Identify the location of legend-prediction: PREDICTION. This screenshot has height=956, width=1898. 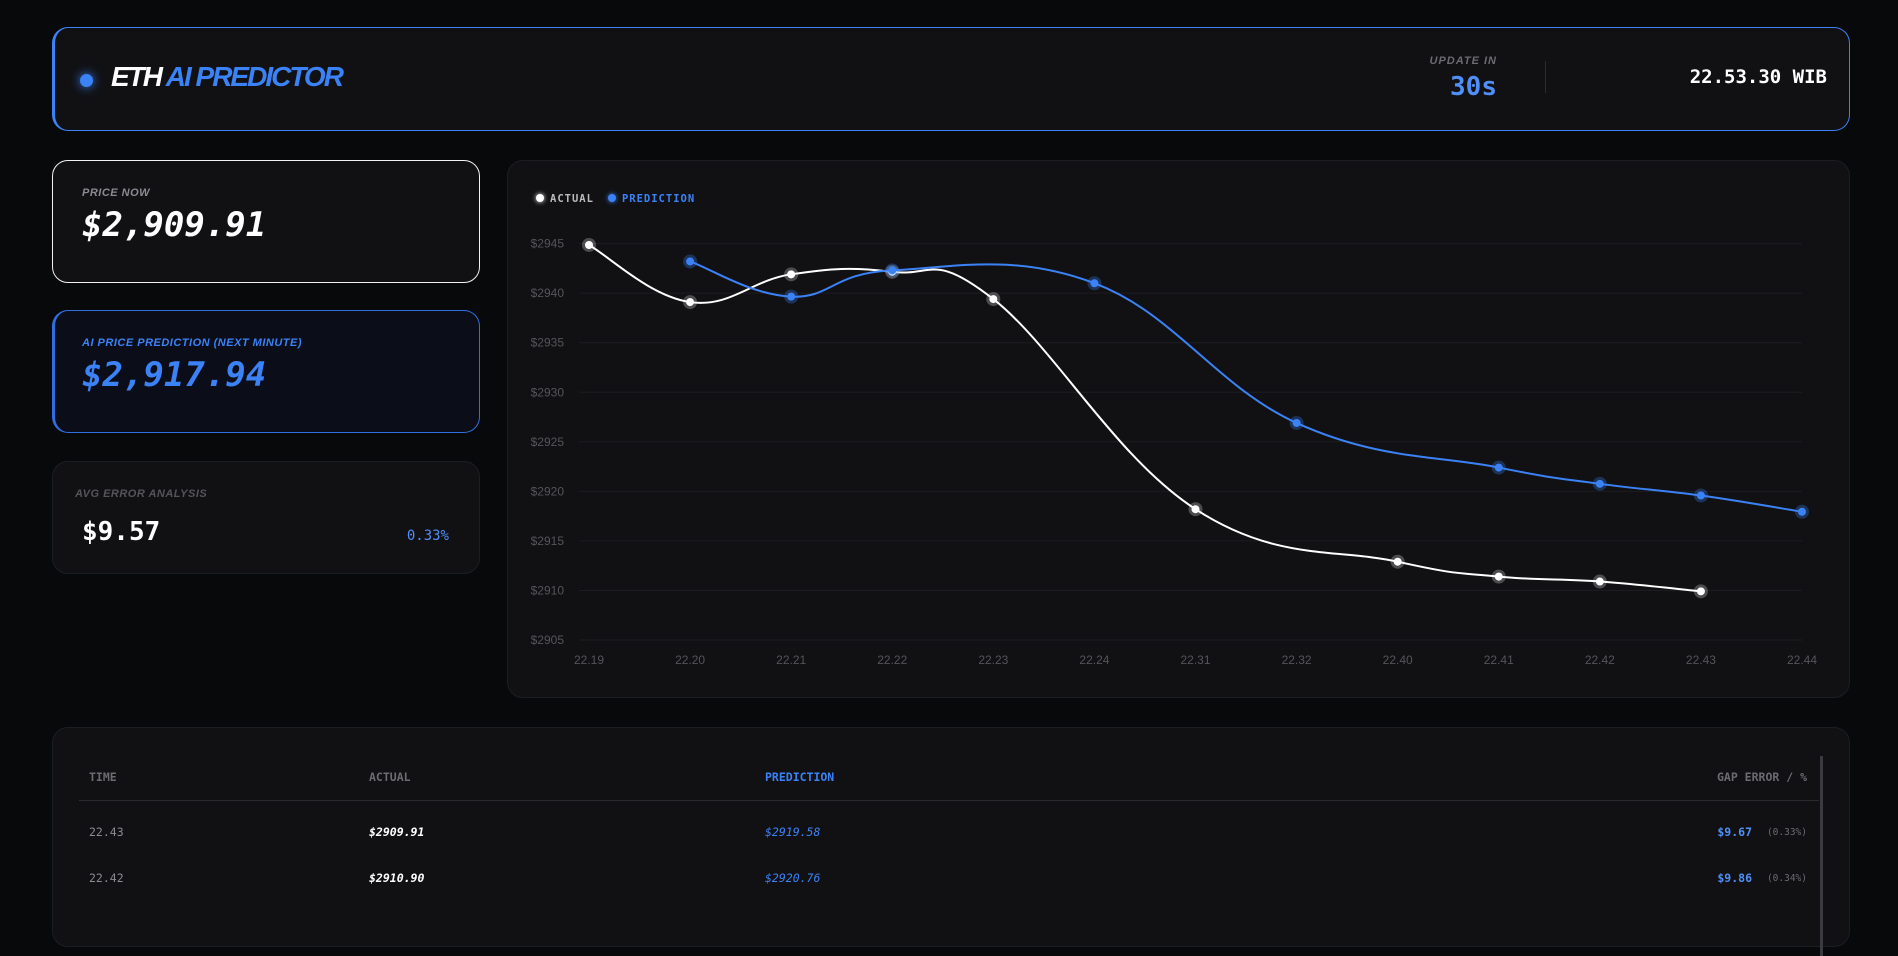
(651, 199).